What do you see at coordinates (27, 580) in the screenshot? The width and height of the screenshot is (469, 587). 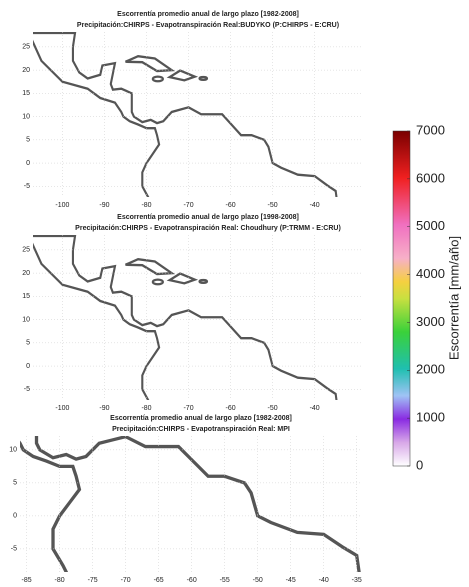 I see `x-tick-label: -85` at bounding box center [27, 580].